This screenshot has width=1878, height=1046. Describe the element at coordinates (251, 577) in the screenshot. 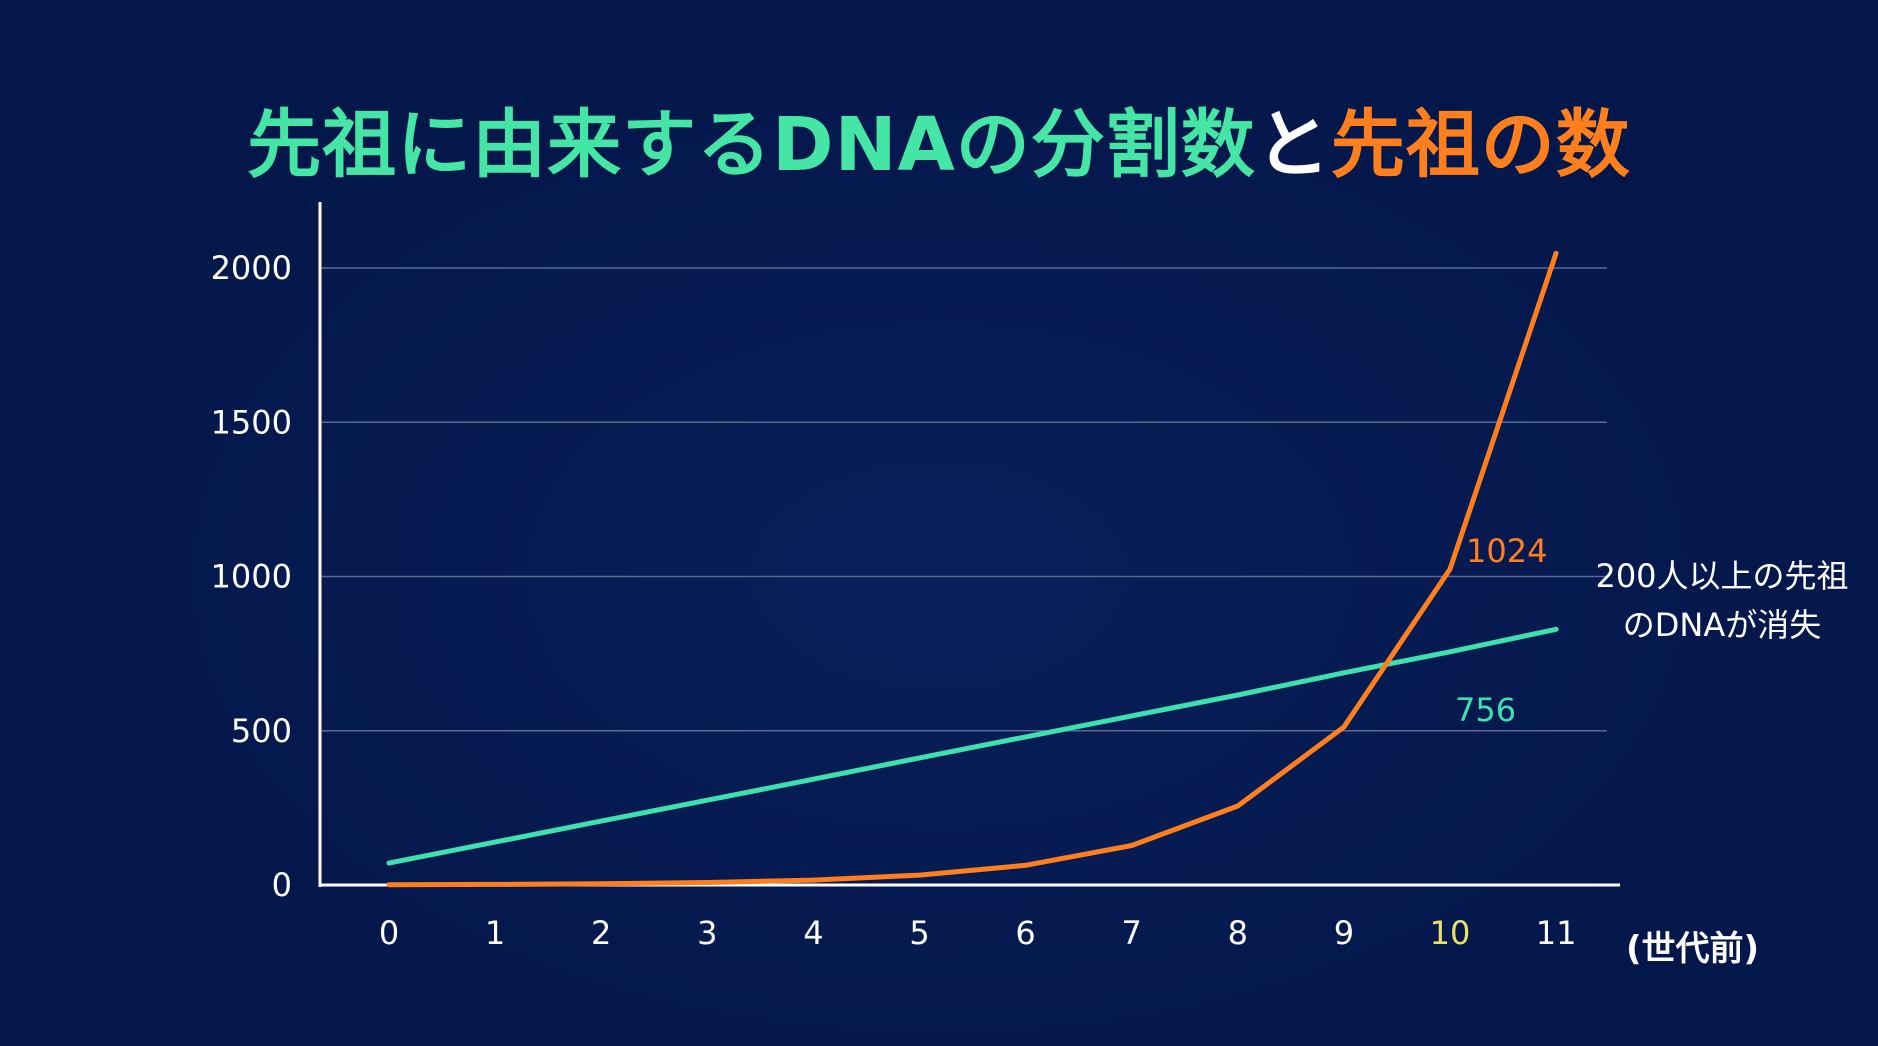

I see `y-tick-label: 1000` at that location.